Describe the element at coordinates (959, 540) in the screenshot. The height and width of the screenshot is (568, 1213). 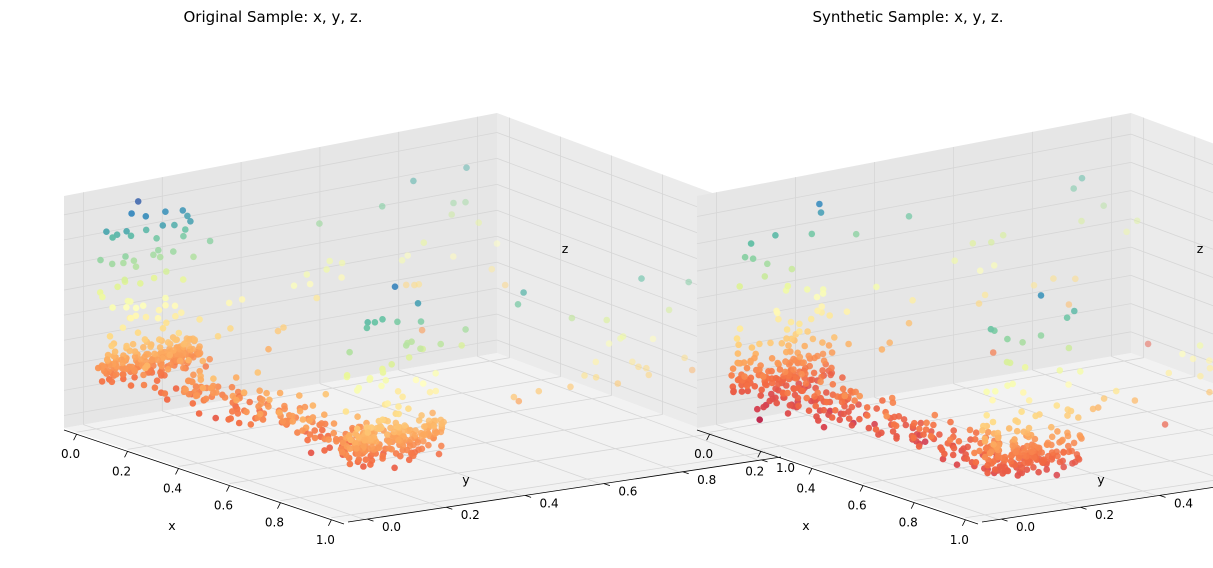
I see `x-tick-label: 1.0` at that location.